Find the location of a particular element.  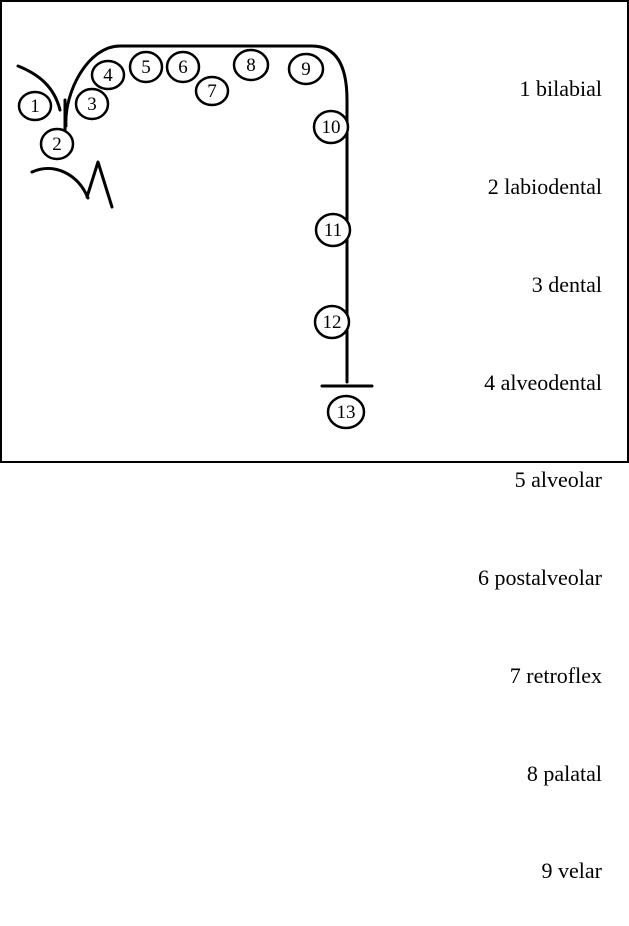

marker-number: 10 is located at coordinates (331, 127).